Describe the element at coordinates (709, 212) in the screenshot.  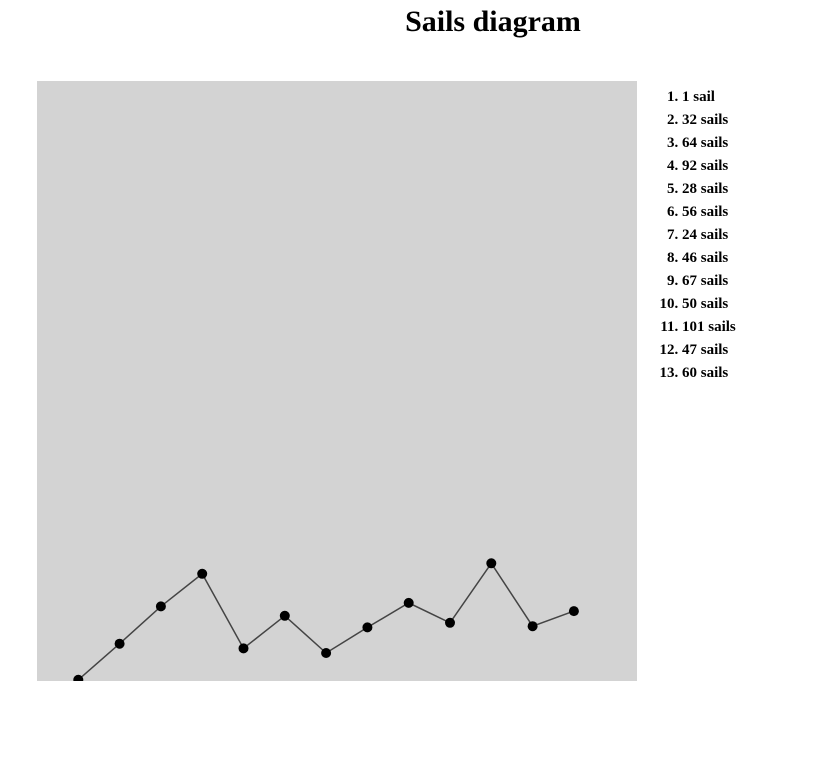
I see `legend-item: 56 sails` at that location.